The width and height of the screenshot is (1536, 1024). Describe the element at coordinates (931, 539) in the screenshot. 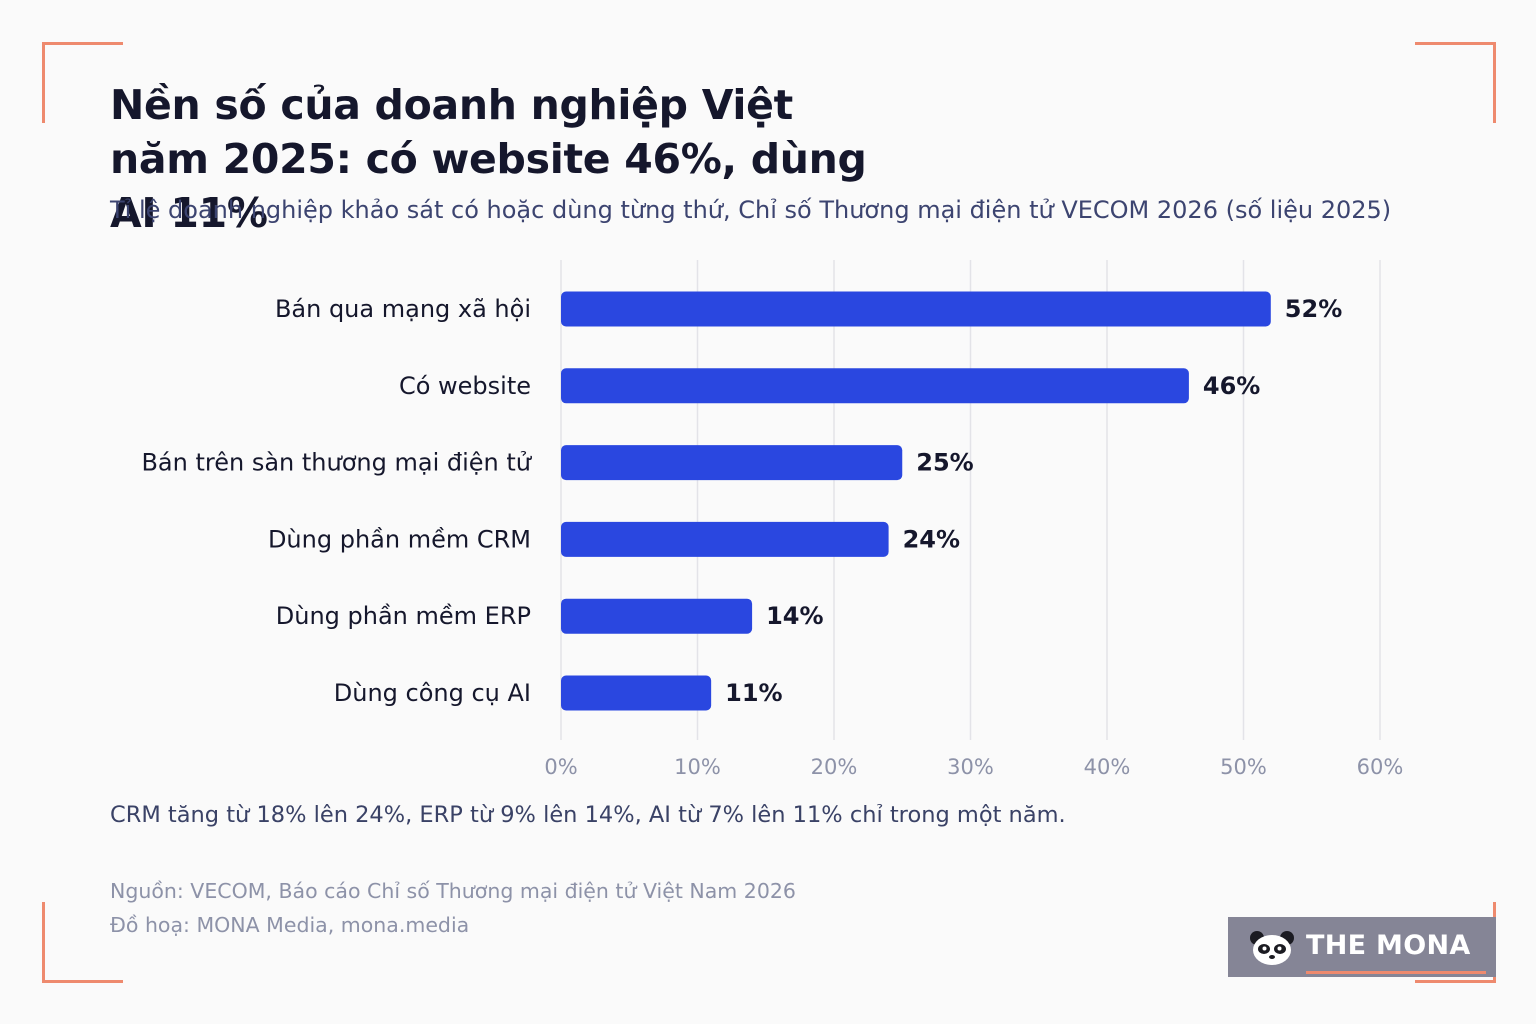

I see `value-label: 24%` at that location.